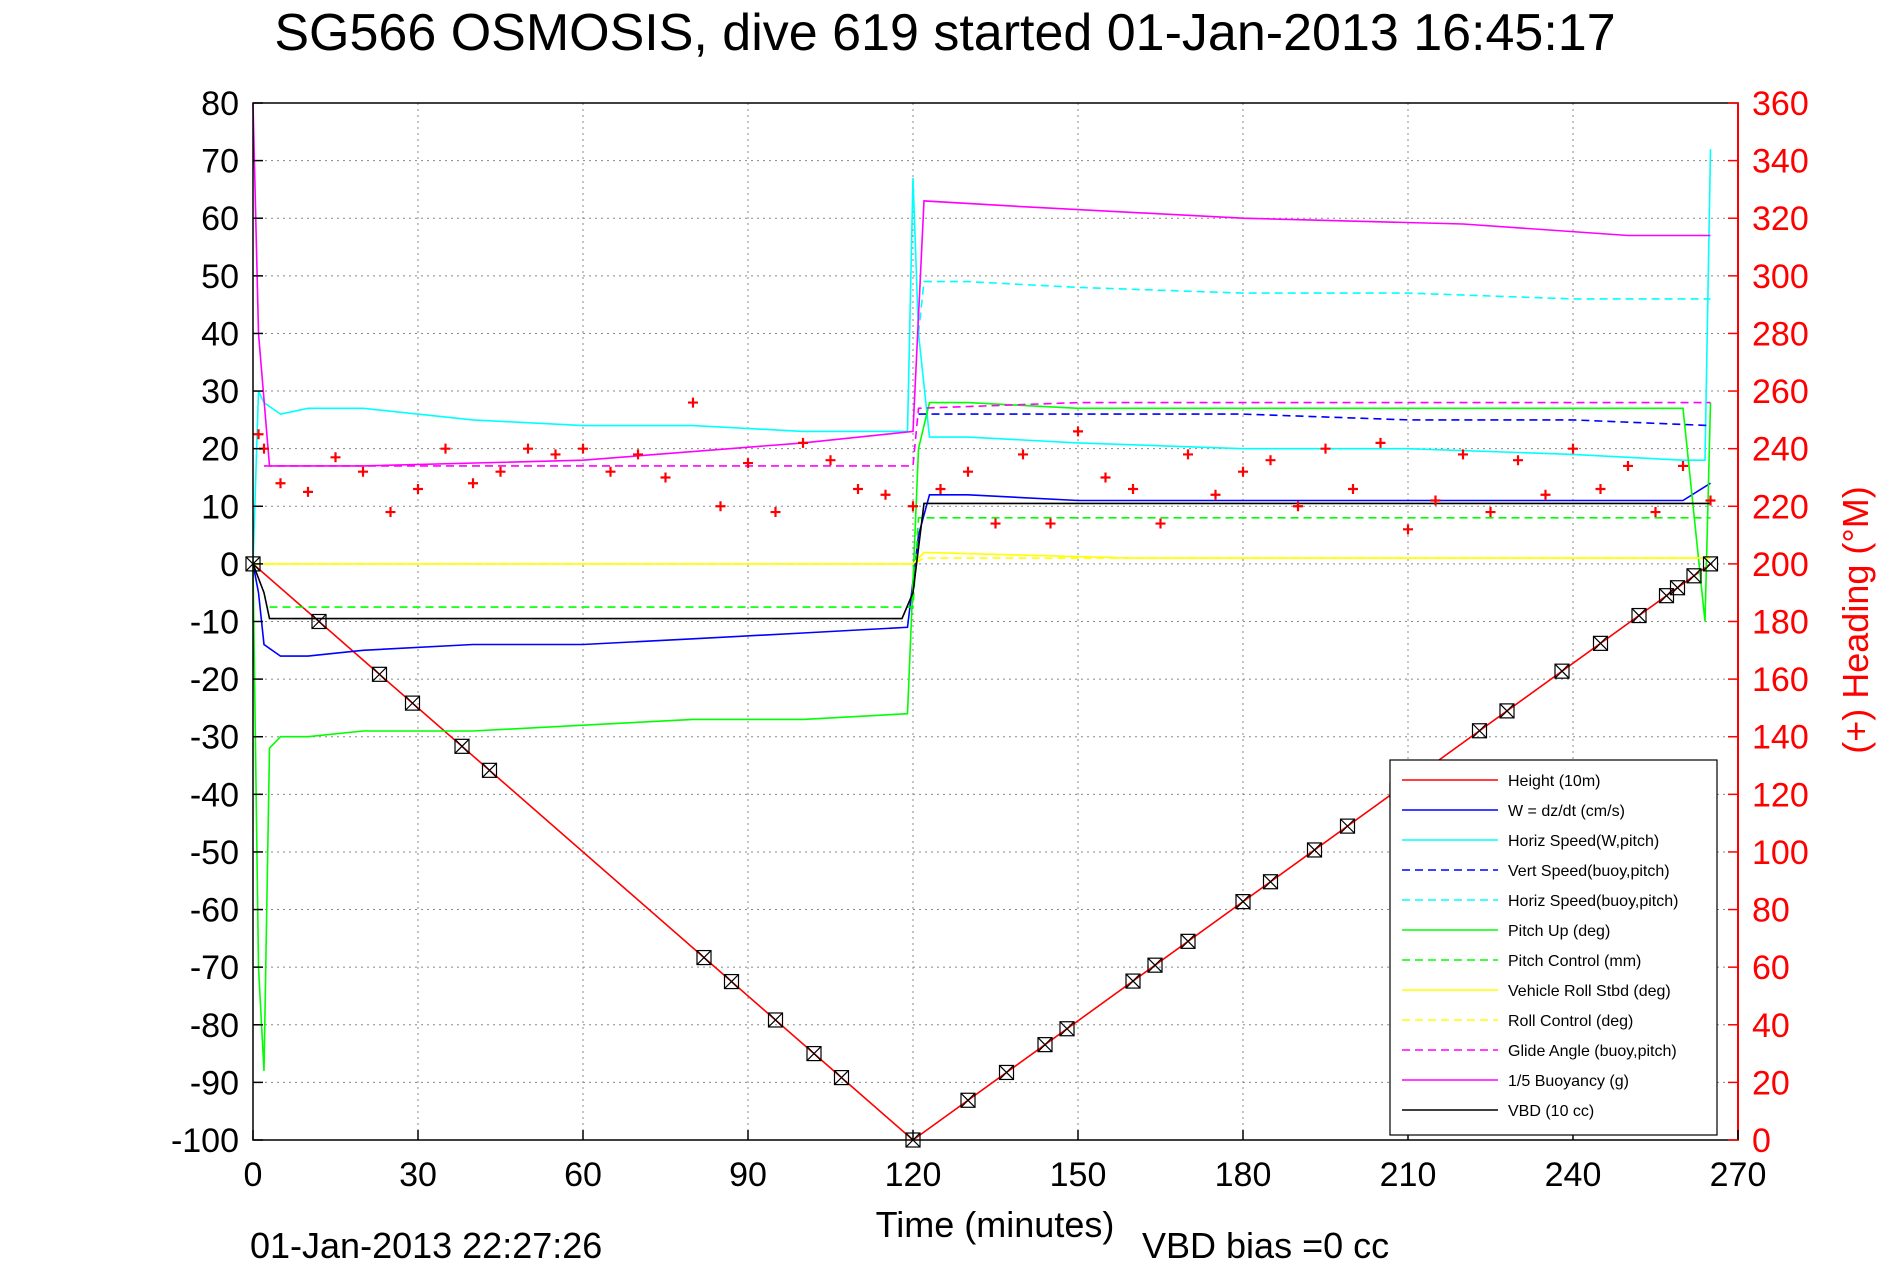 The width and height of the screenshot is (1891, 1262). What do you see at coordinates (1780, 795) in the screenshot?
I see `y2-tick-label: 120` at bounding box center [1780, 795].